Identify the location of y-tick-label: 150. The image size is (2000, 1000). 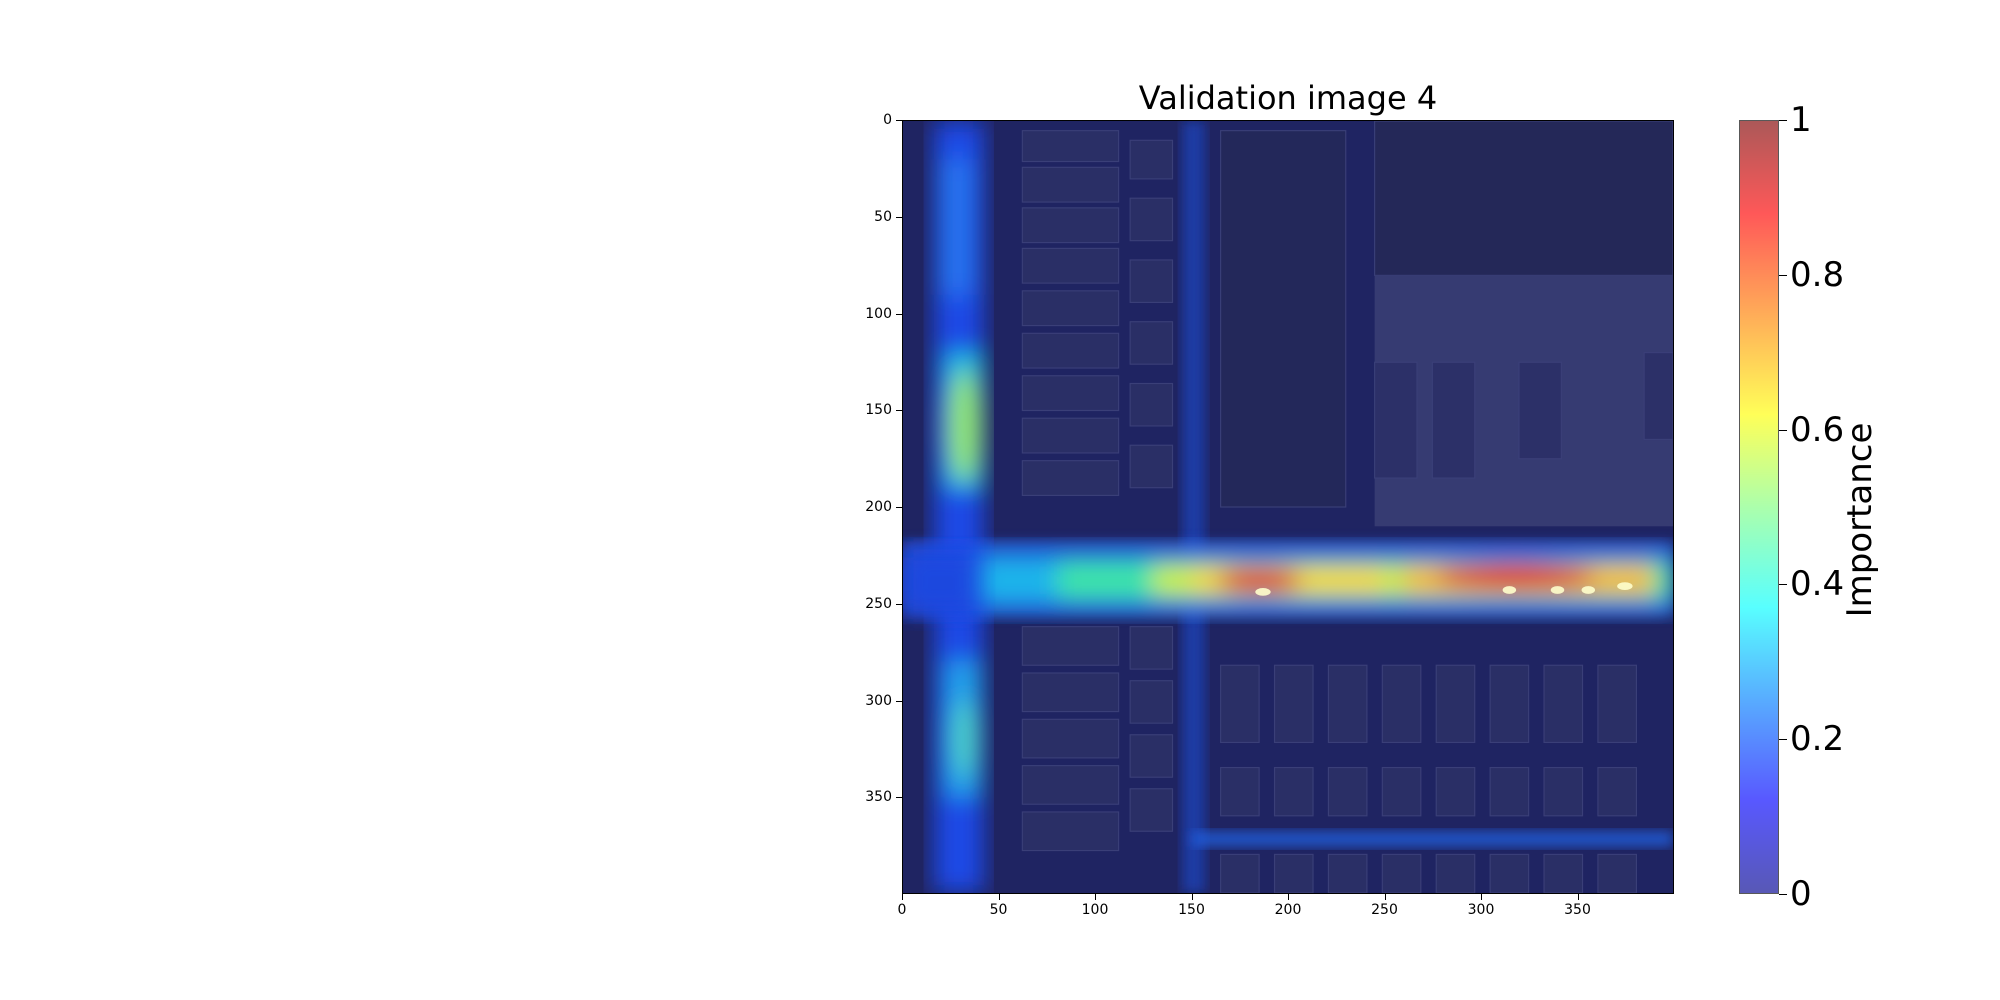
(878, 410).